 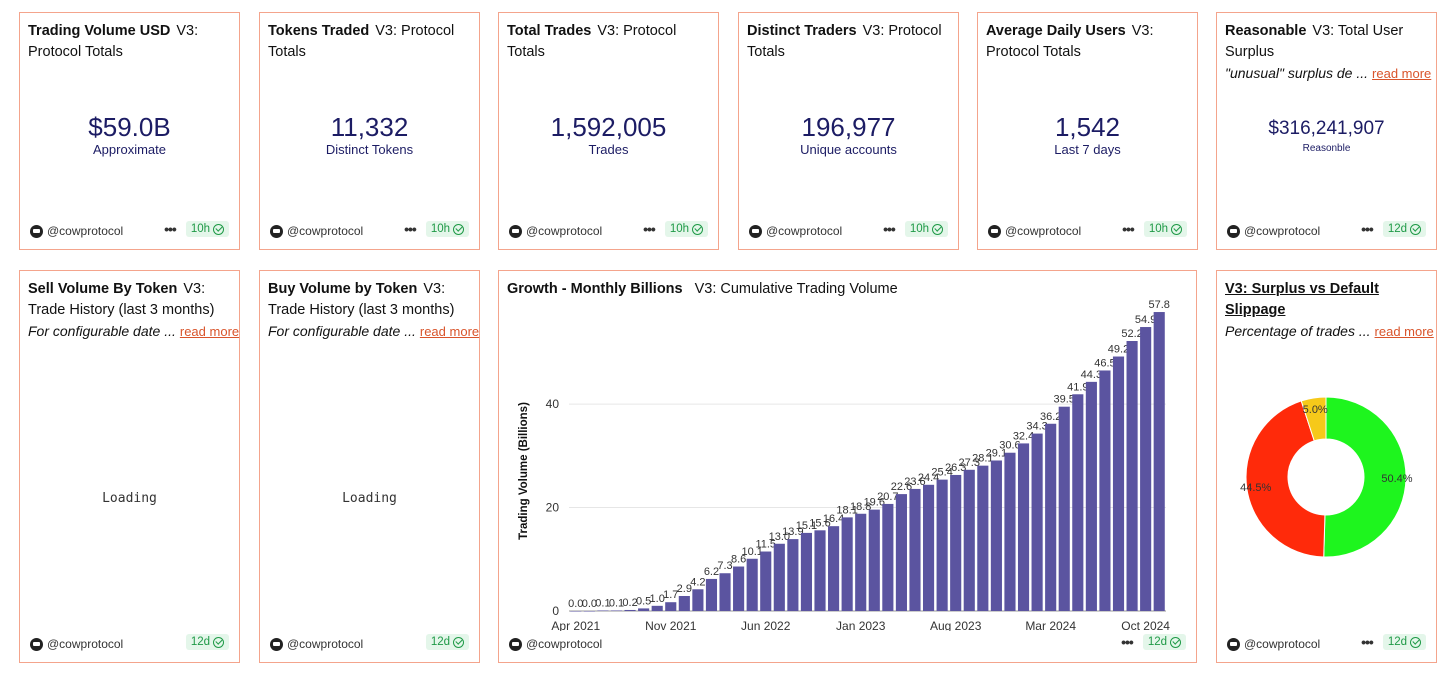 What do you see at coordinates (608, 127) in the screenshot?
I see `stat-value: 1,592,005` at bounding box center [608, 127].